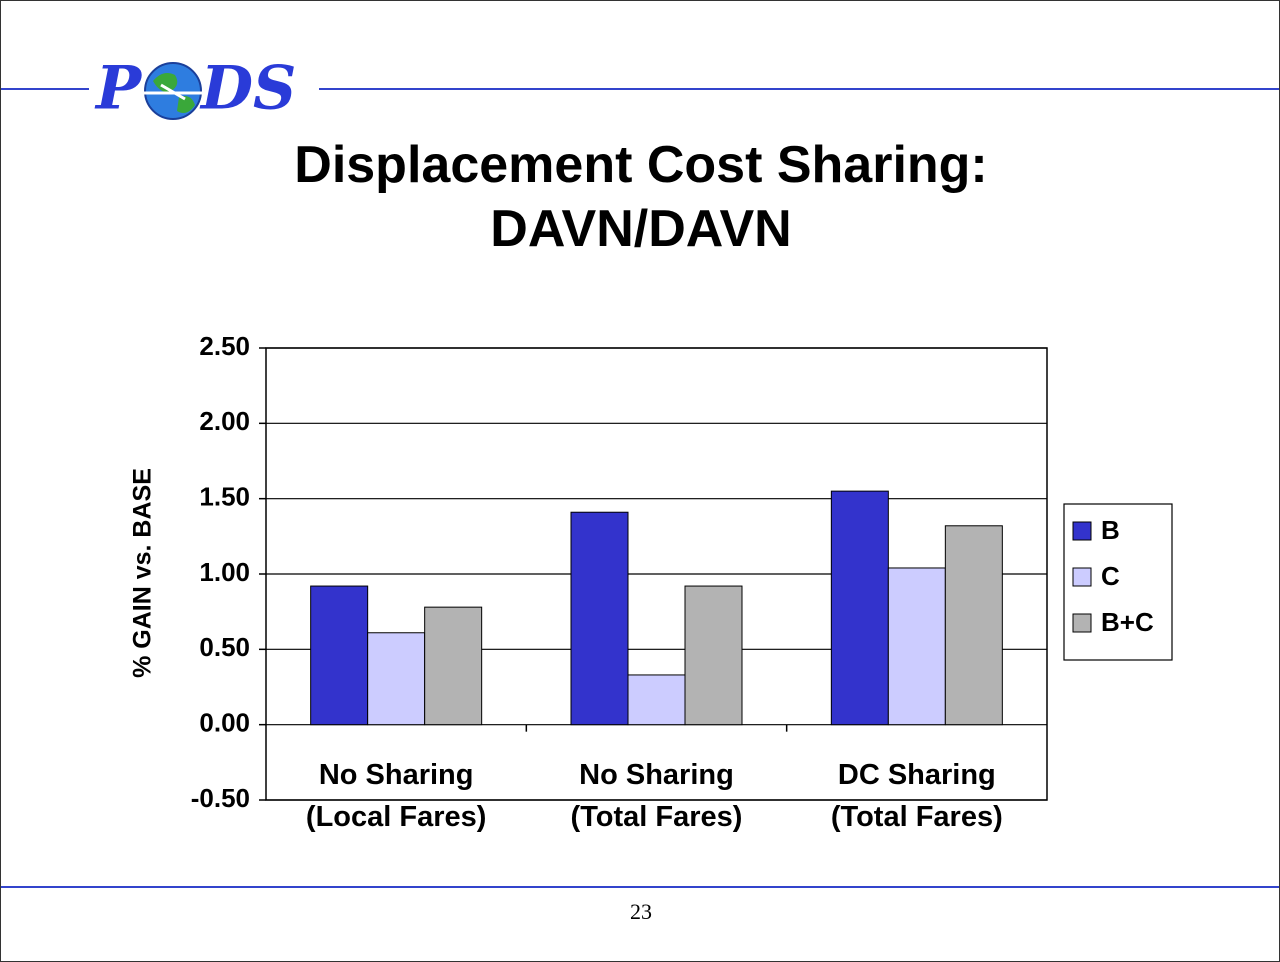 Image resolution: width=1280 pixels, height=962 pixels. I want to click on x-tick-label: DC Sharing (Total Fares), so click(916, 796).